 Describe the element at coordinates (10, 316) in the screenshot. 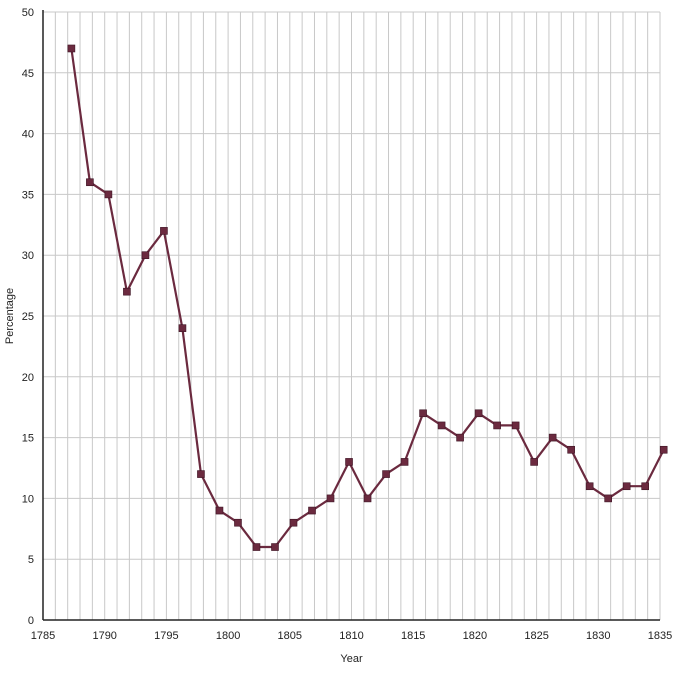

I see `y-axis-title: Percentage` at that location.